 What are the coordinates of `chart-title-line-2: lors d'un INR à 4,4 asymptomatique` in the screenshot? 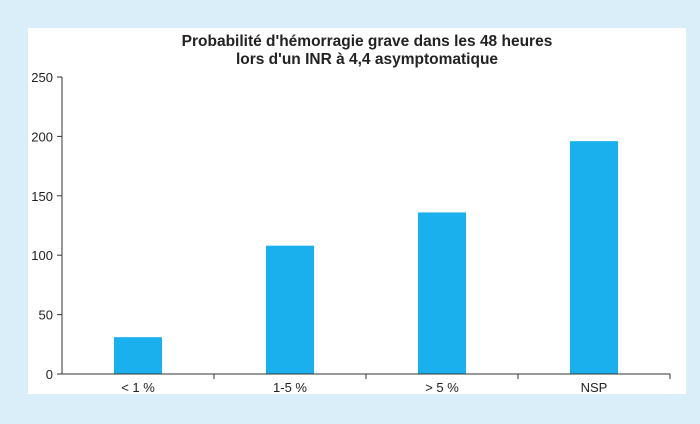 It's located at (367, 59).